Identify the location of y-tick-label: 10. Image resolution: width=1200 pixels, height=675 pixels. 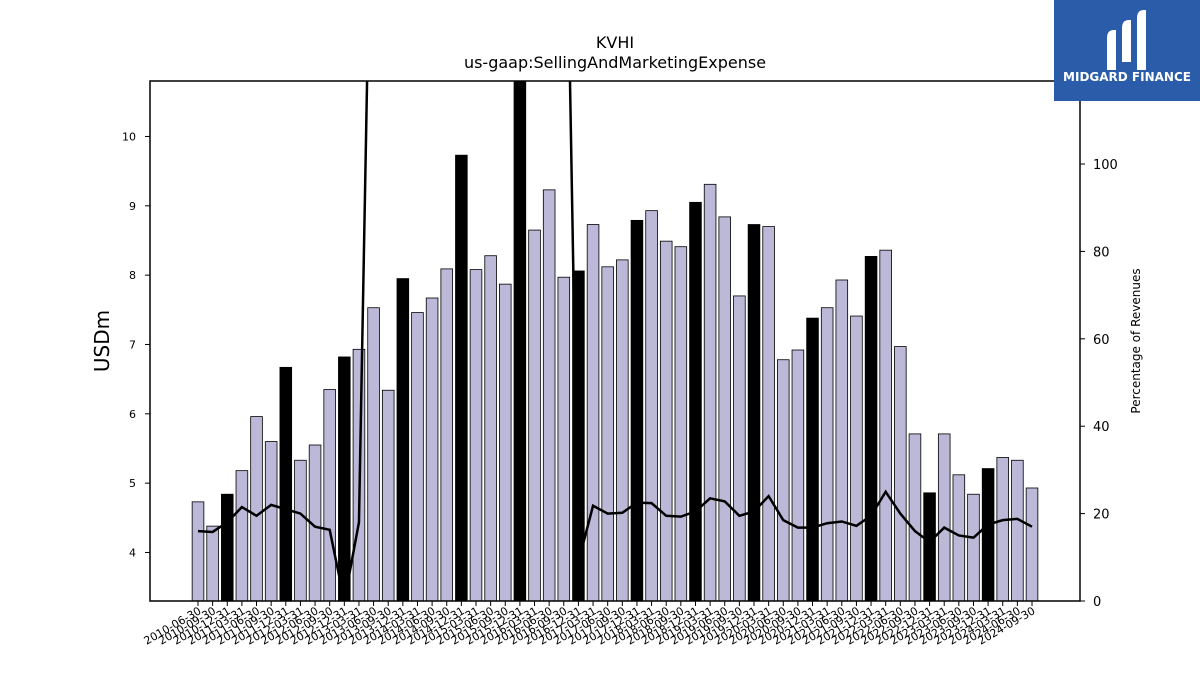
(129, 136).